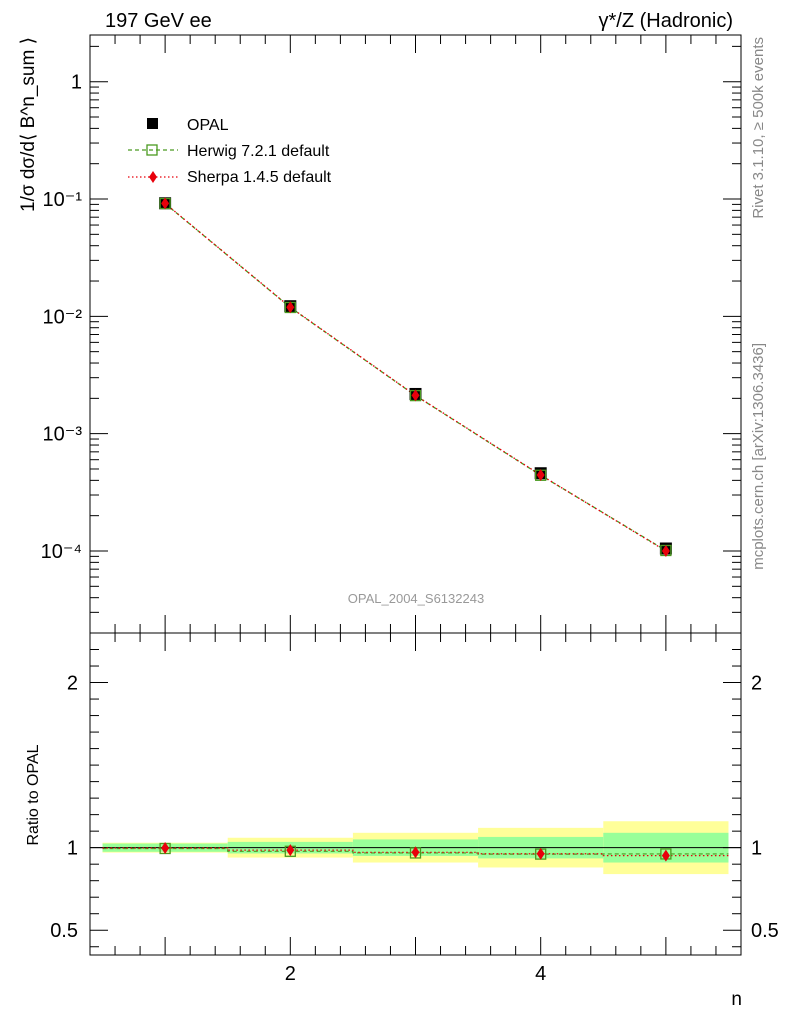 This screenshot has height=1024, width=786. What do you see at coordinates (152, 123) in the screenshot?
I see `legend-marker-opal` at bounding box center [152, 123].